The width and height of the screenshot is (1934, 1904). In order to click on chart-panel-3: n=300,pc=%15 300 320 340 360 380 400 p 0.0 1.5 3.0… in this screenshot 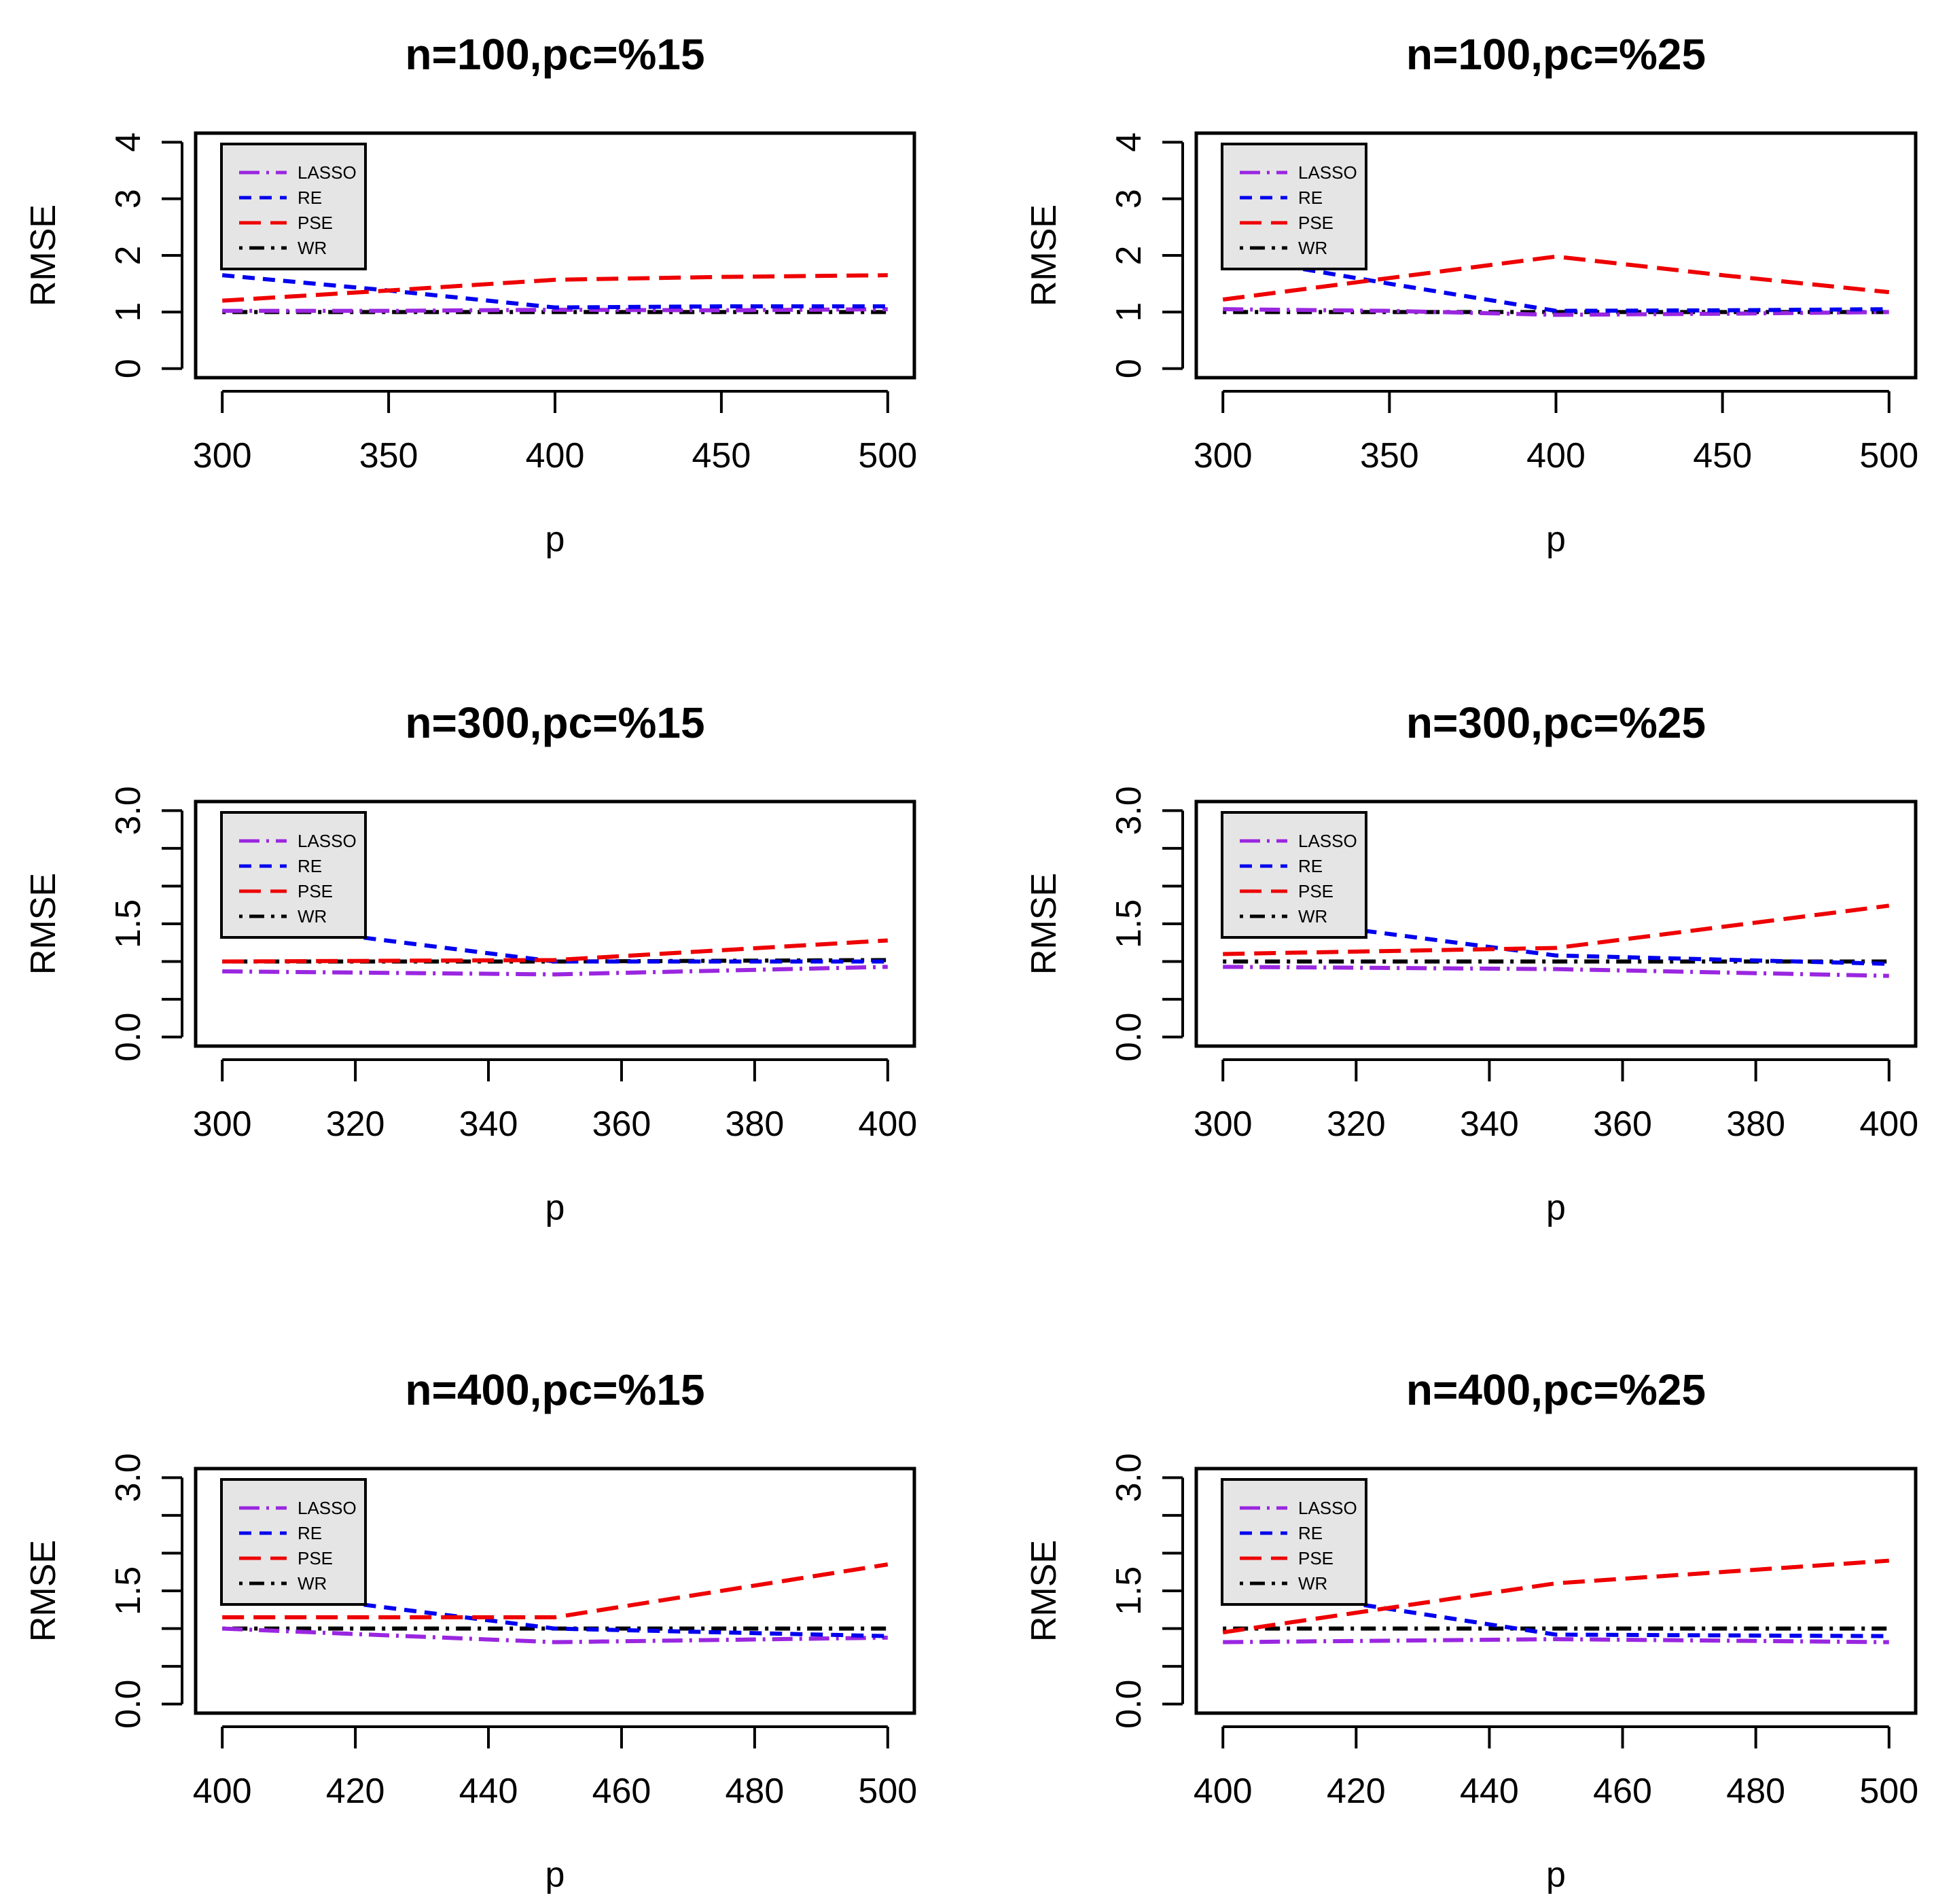, I will do `click(470, 962)`.